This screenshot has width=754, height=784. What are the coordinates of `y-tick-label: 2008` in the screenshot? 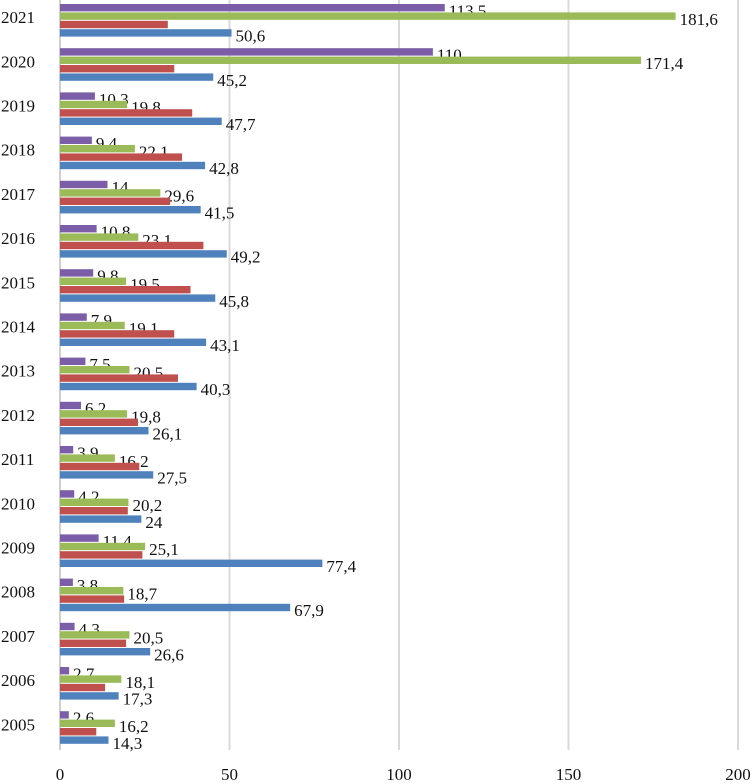 It's located at (18, 592).